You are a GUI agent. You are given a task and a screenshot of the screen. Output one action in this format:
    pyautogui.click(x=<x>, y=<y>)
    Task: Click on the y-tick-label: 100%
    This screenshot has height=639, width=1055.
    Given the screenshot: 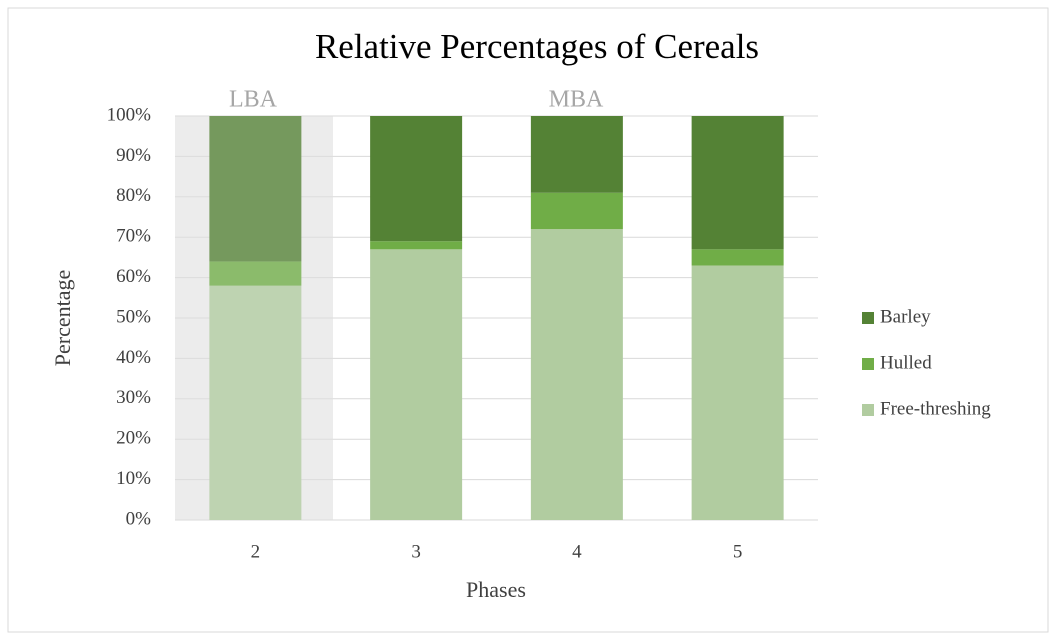 What is the action you would take?
    pyautogui.click(x=129, y=114)
    